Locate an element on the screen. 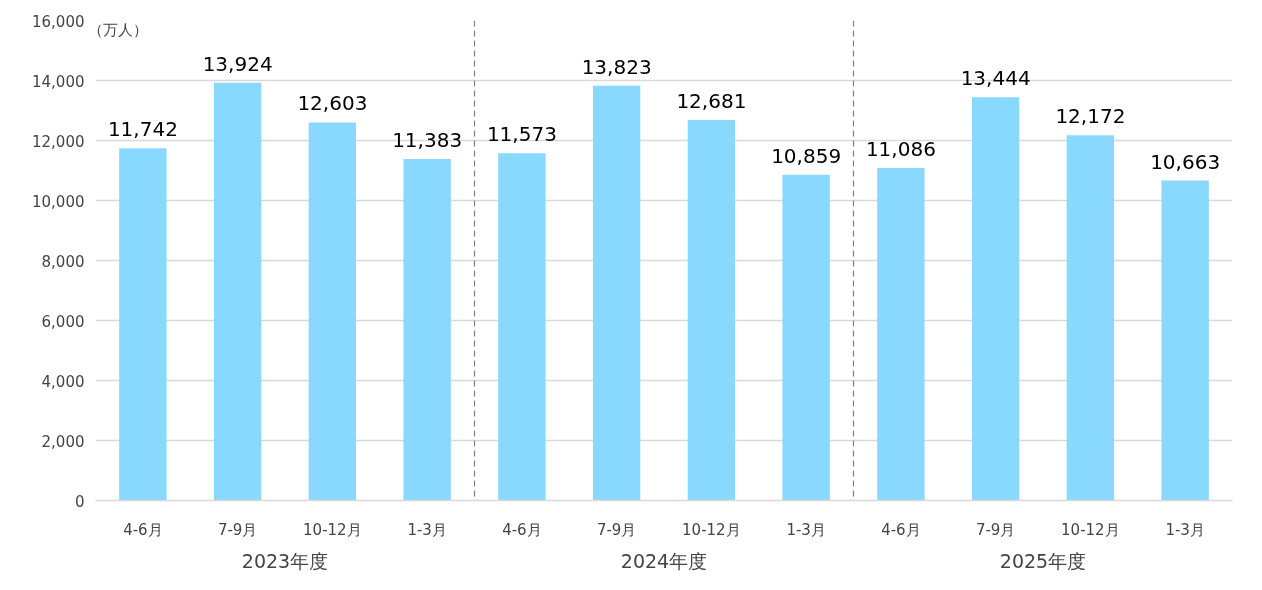 Image resolution: width=1262 pixels, height=590 pixels. data-label: 12,172 is located at coordinates (1090, 116).